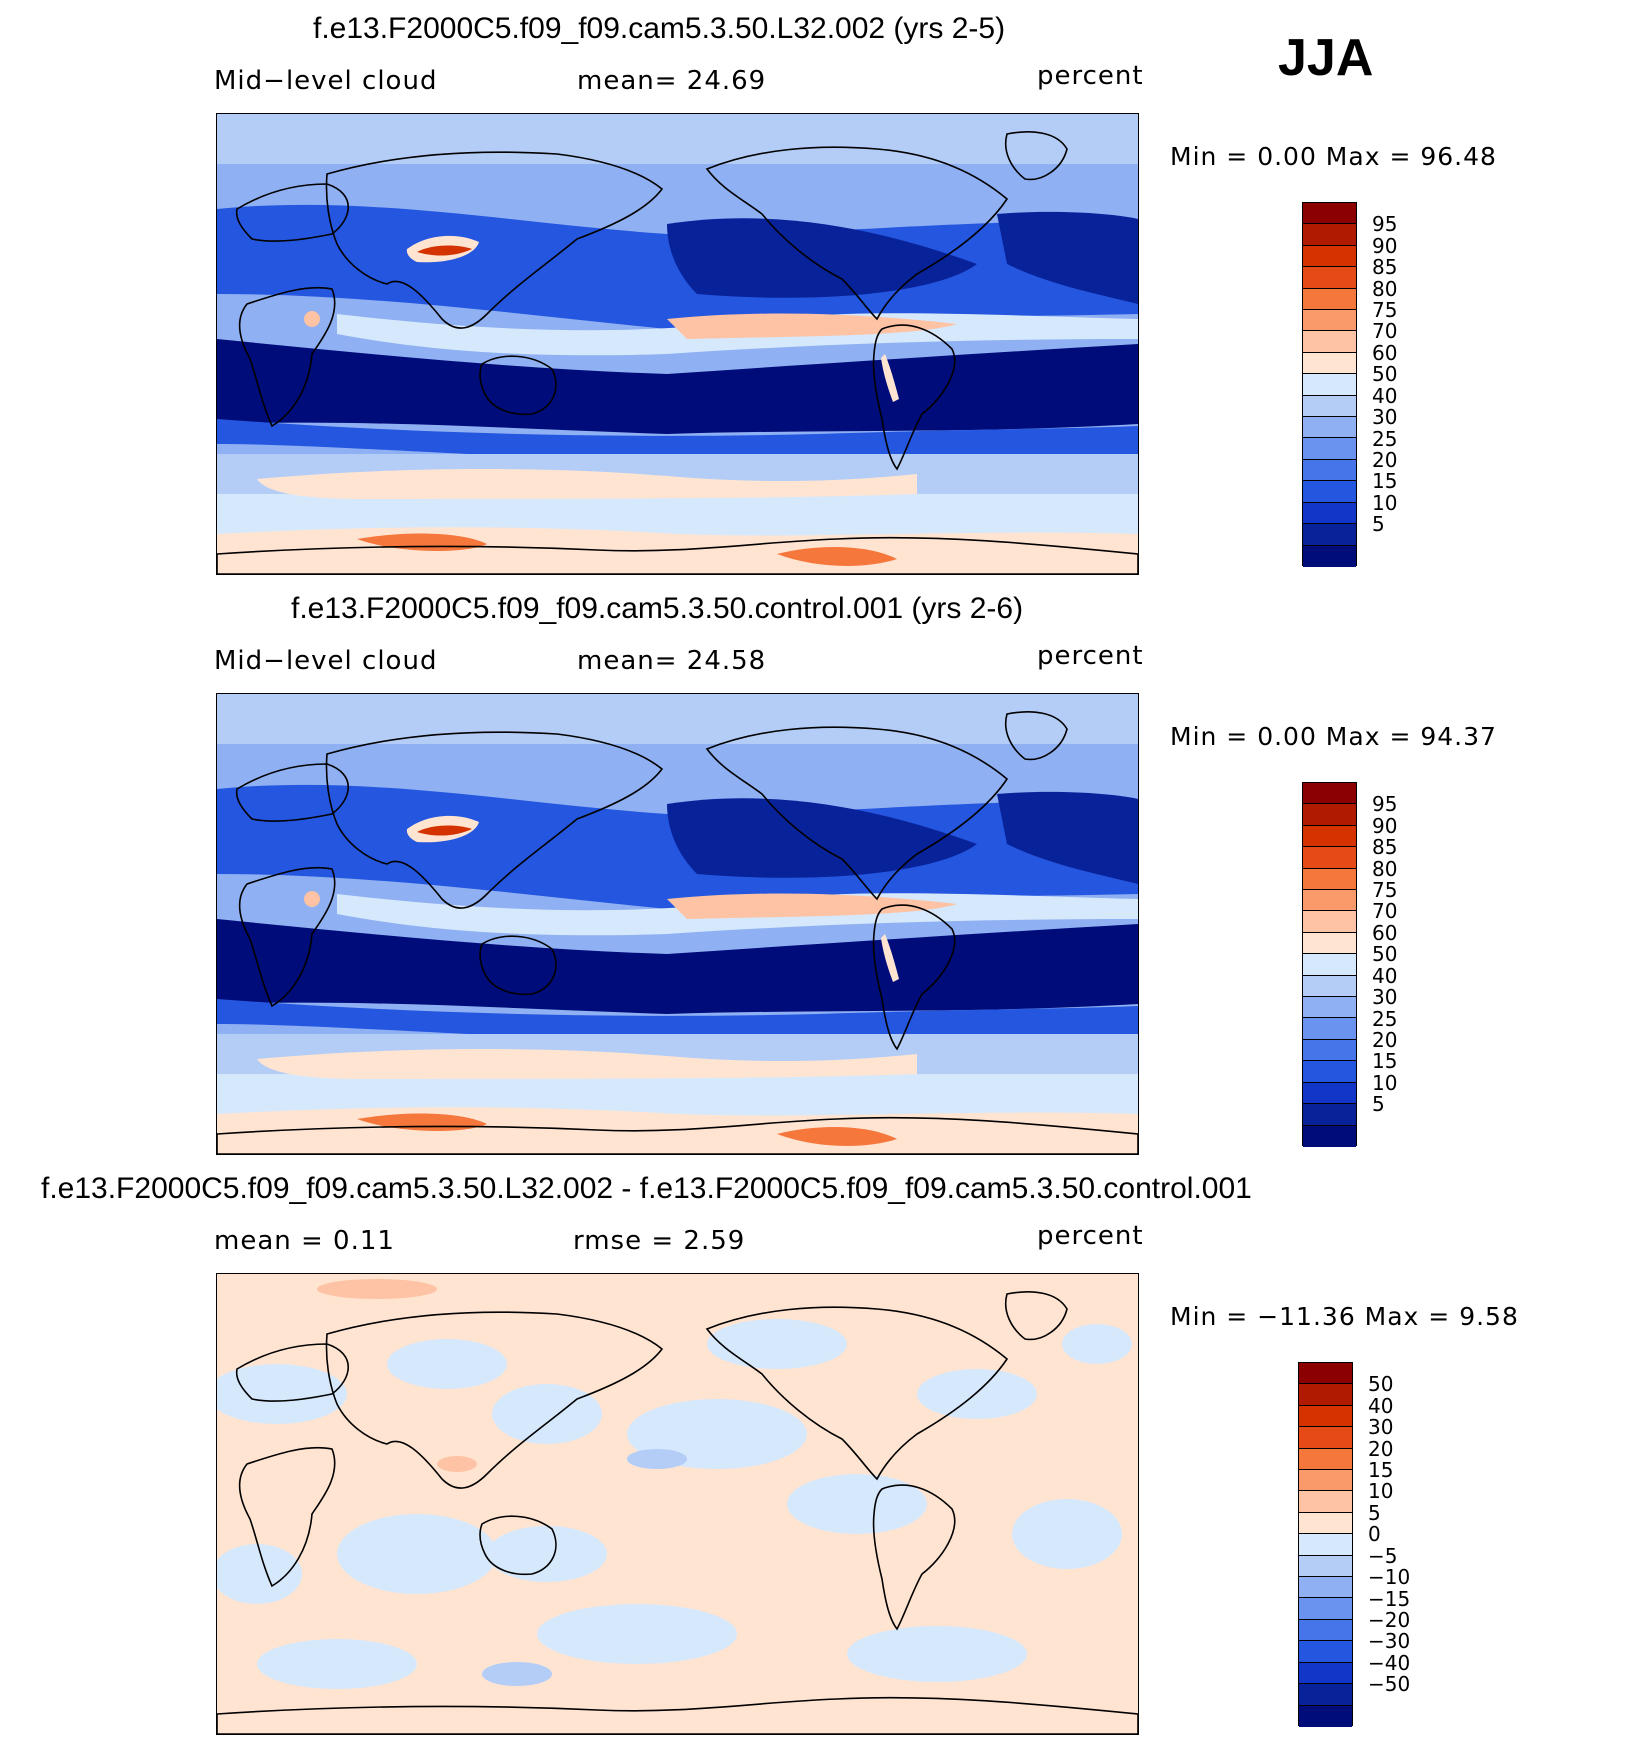  Describe the element at coordinates (326, 81) in the screenshot. I see `panel-1-variable-label: Mid−level cloud` at that location.